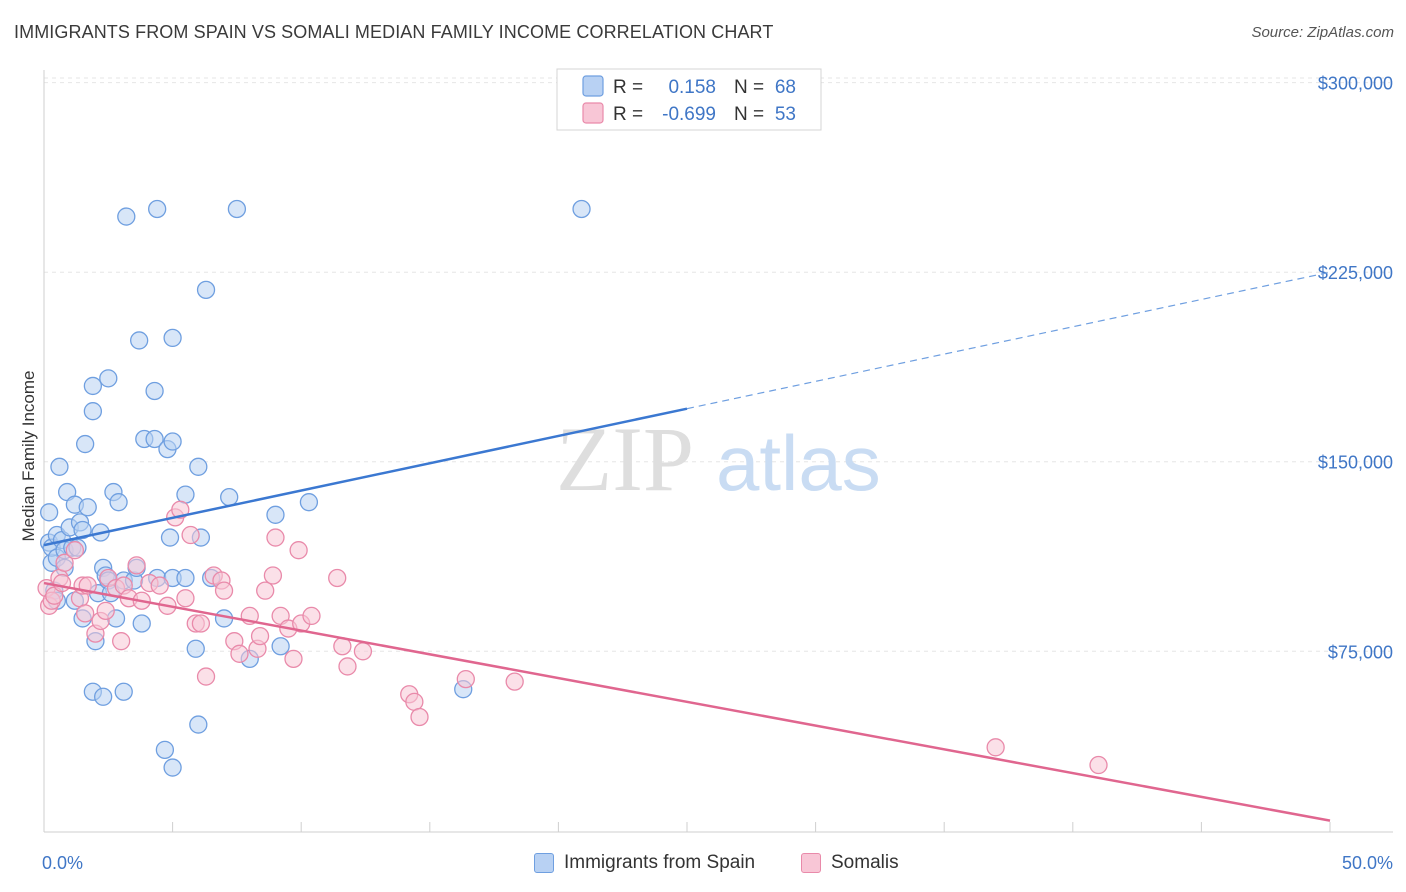  What do you see at coordinates (785, 87) in the screenshot?
I see `legend-n-value-spain: 68` at bounding box center [785, 87].